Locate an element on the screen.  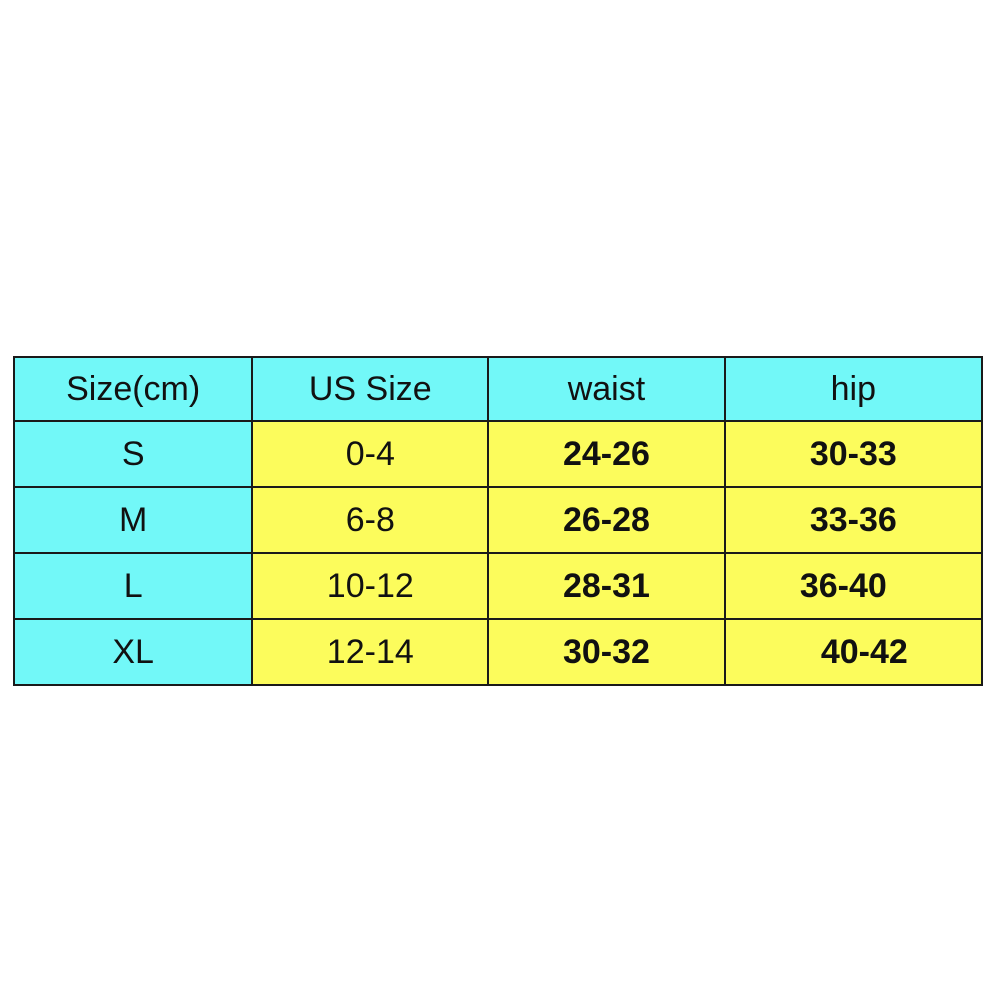
table-row: XL 12-14 30-32 40-42 is located at coordinates (498, 652).